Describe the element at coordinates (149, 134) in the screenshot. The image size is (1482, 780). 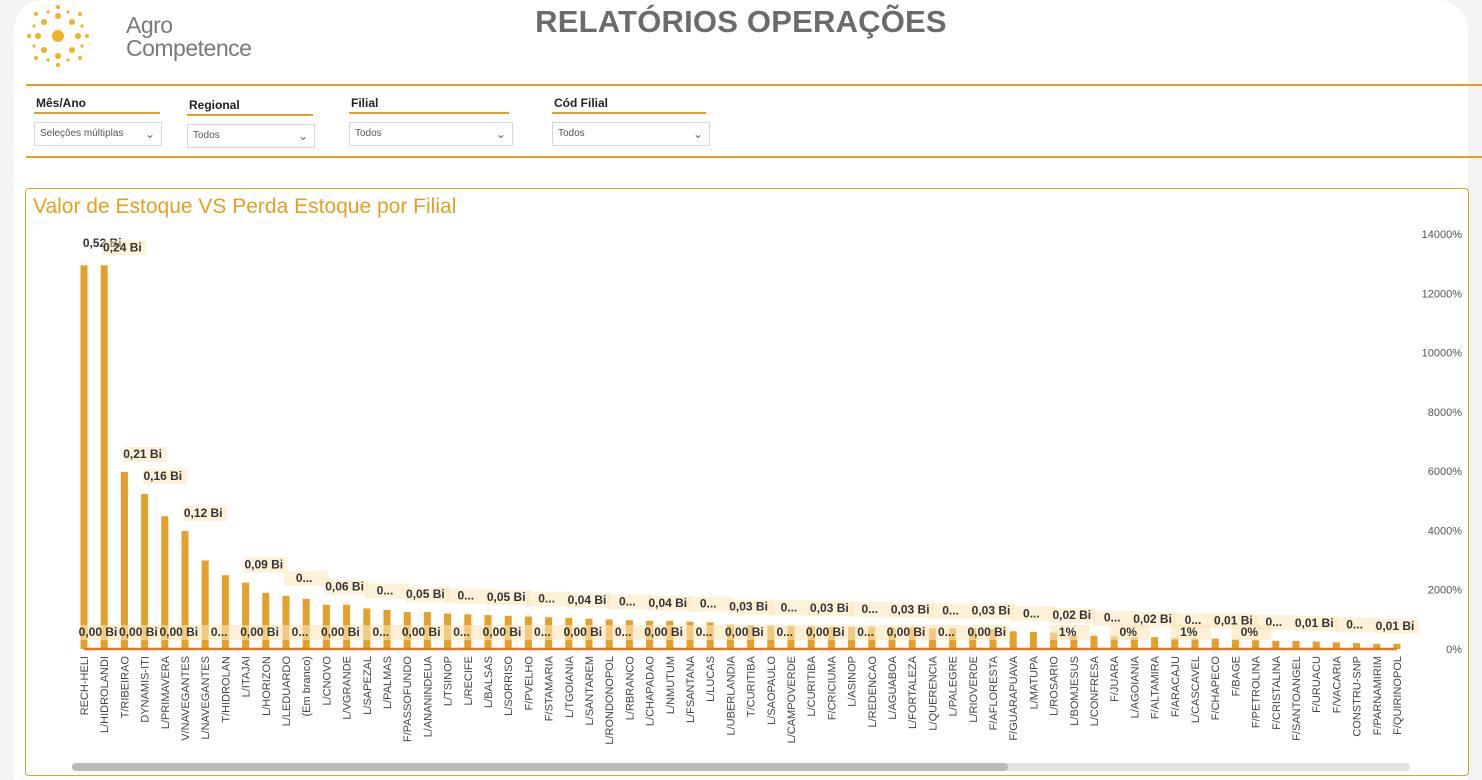
I see `chevron-down-icon: ⌄` at that location.